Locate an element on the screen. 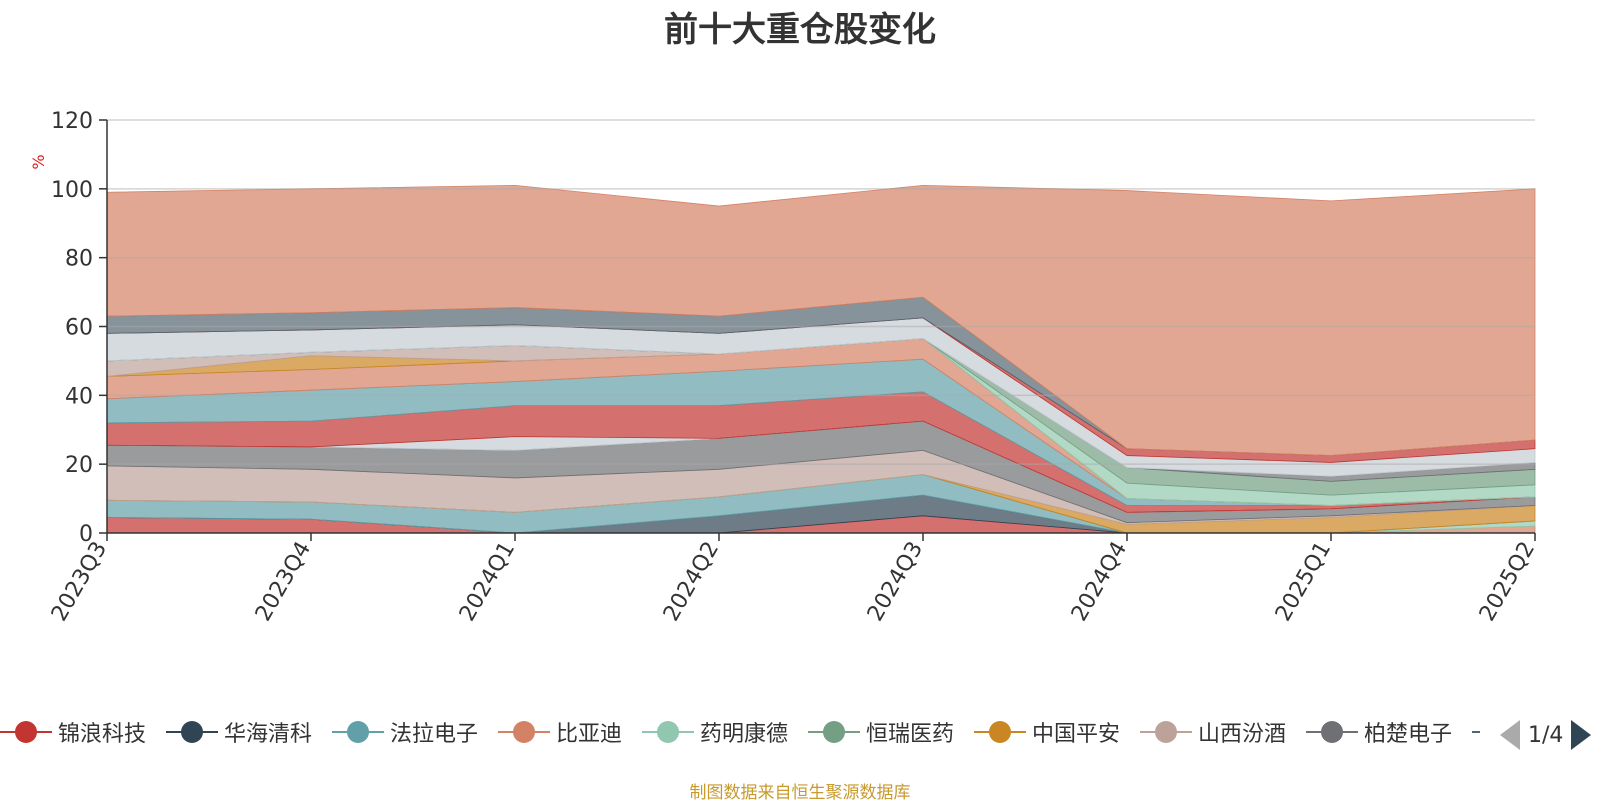  legend-item-6: 中国平安 is located at coordinates (1047, 732).